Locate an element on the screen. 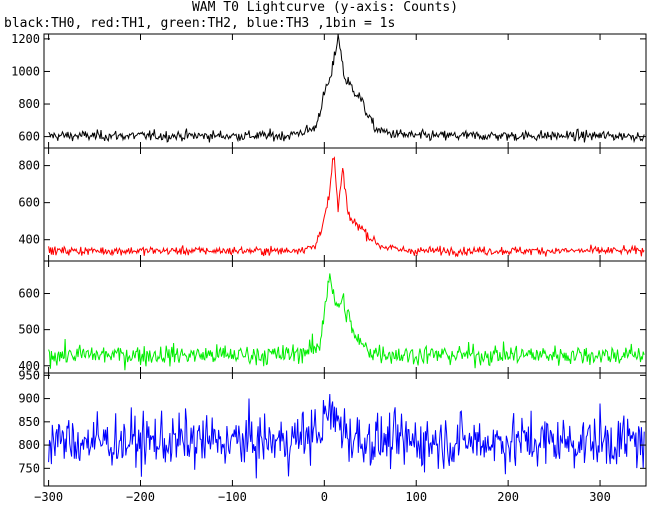  x-tick-label: −300 is located at coordinates (48, 497).